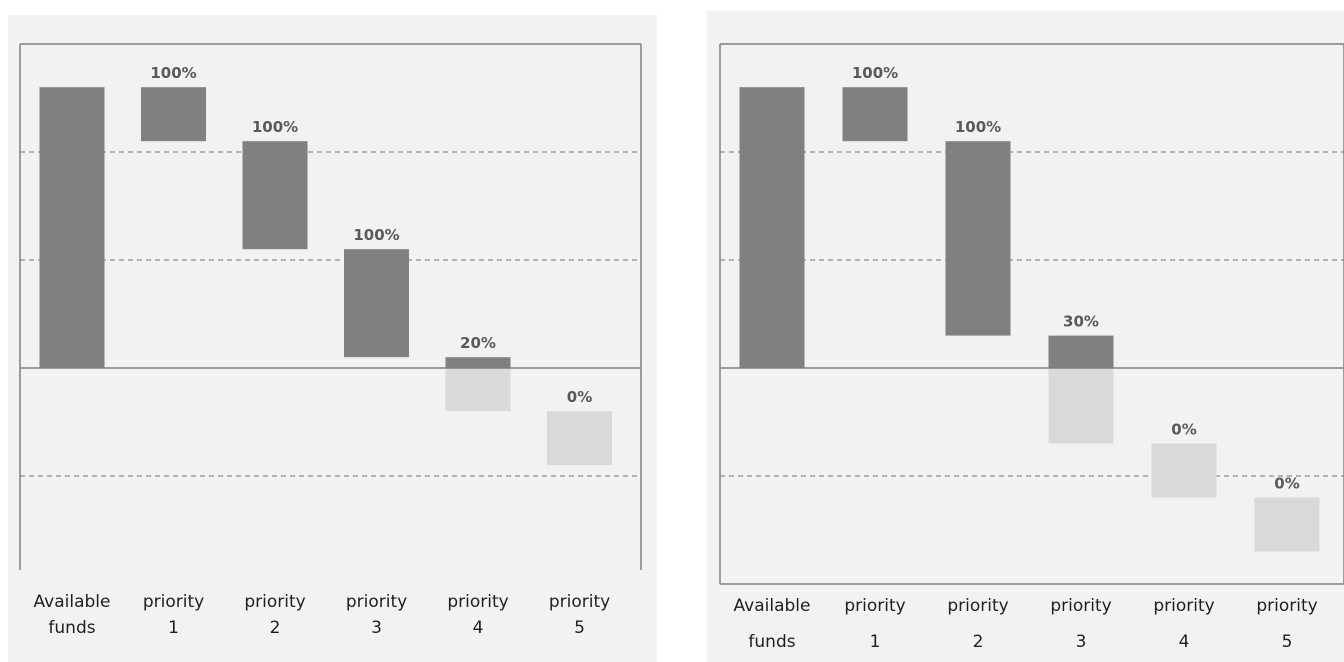 Image resolution: width=1344 pixels, height=662 pixels. I want to click on category-label-right-1-line2: 1, so click(875, 642).